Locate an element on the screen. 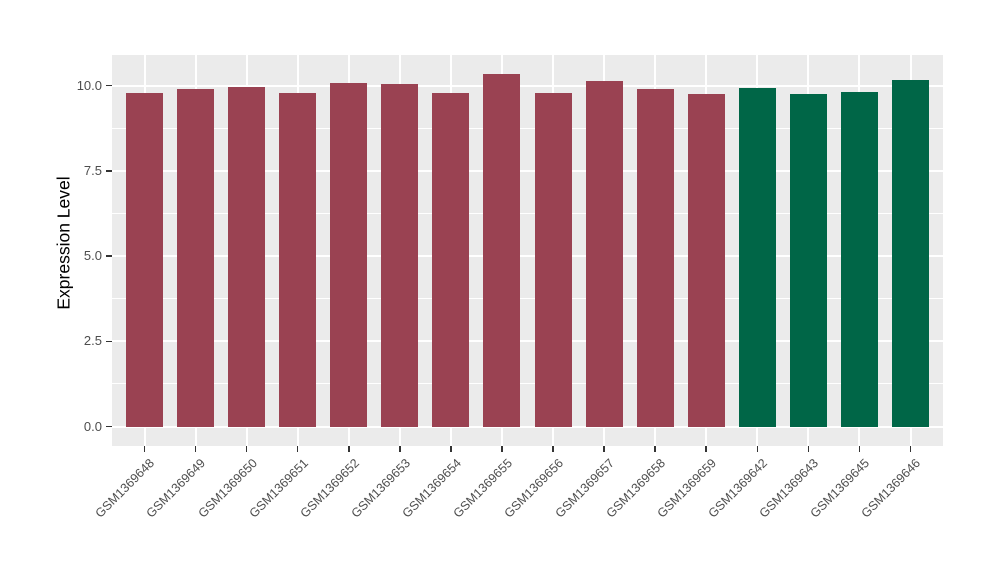  bar-GSM1369643 is located at coordinates (808, 260).